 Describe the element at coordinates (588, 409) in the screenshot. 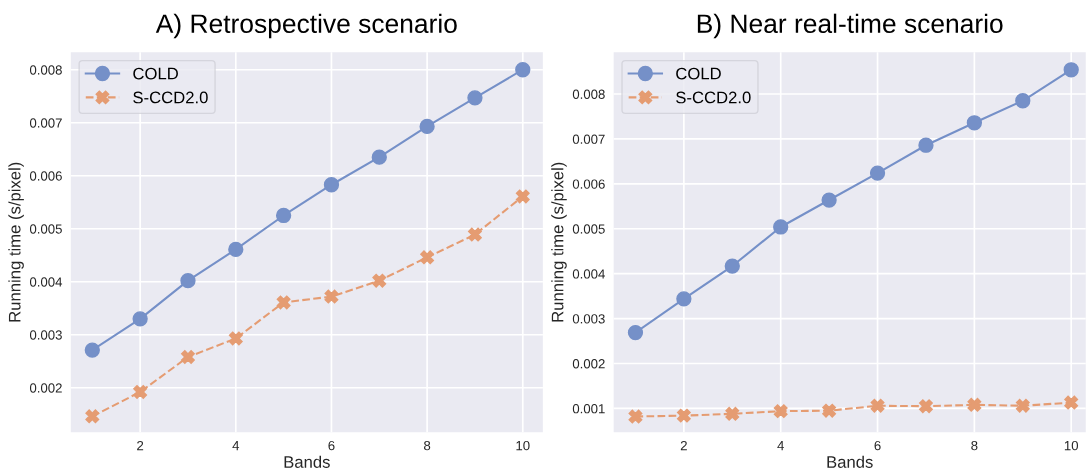

I see `y-tick-label: 0.001` at that location.